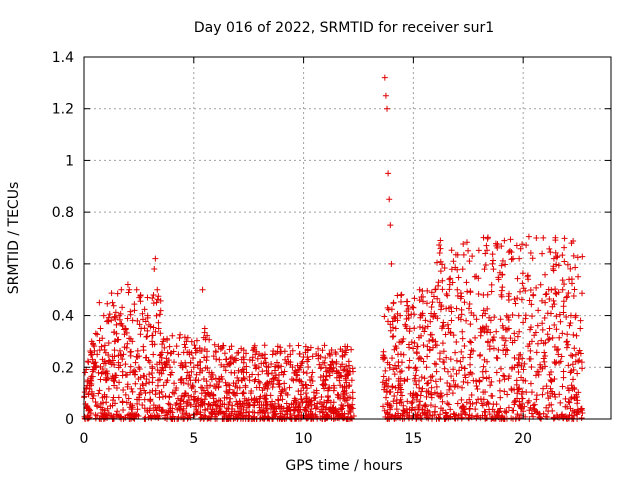  What do you see at coordinates (193, 439) in the screenshot?
I see `x-tick-label: 5` at bounding box center [193, 439].